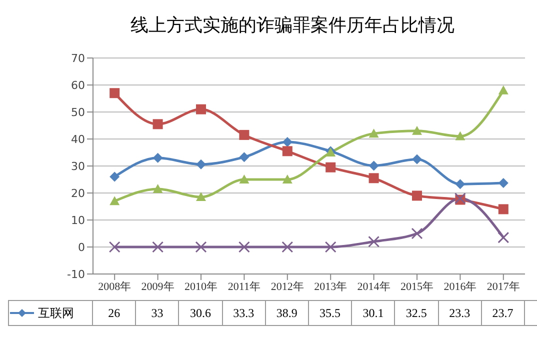 This screenshot has height=344, width=537. Describe the element at coordinates (416, 313) in the screenshot. I see `data-label: 32.5` at that location.